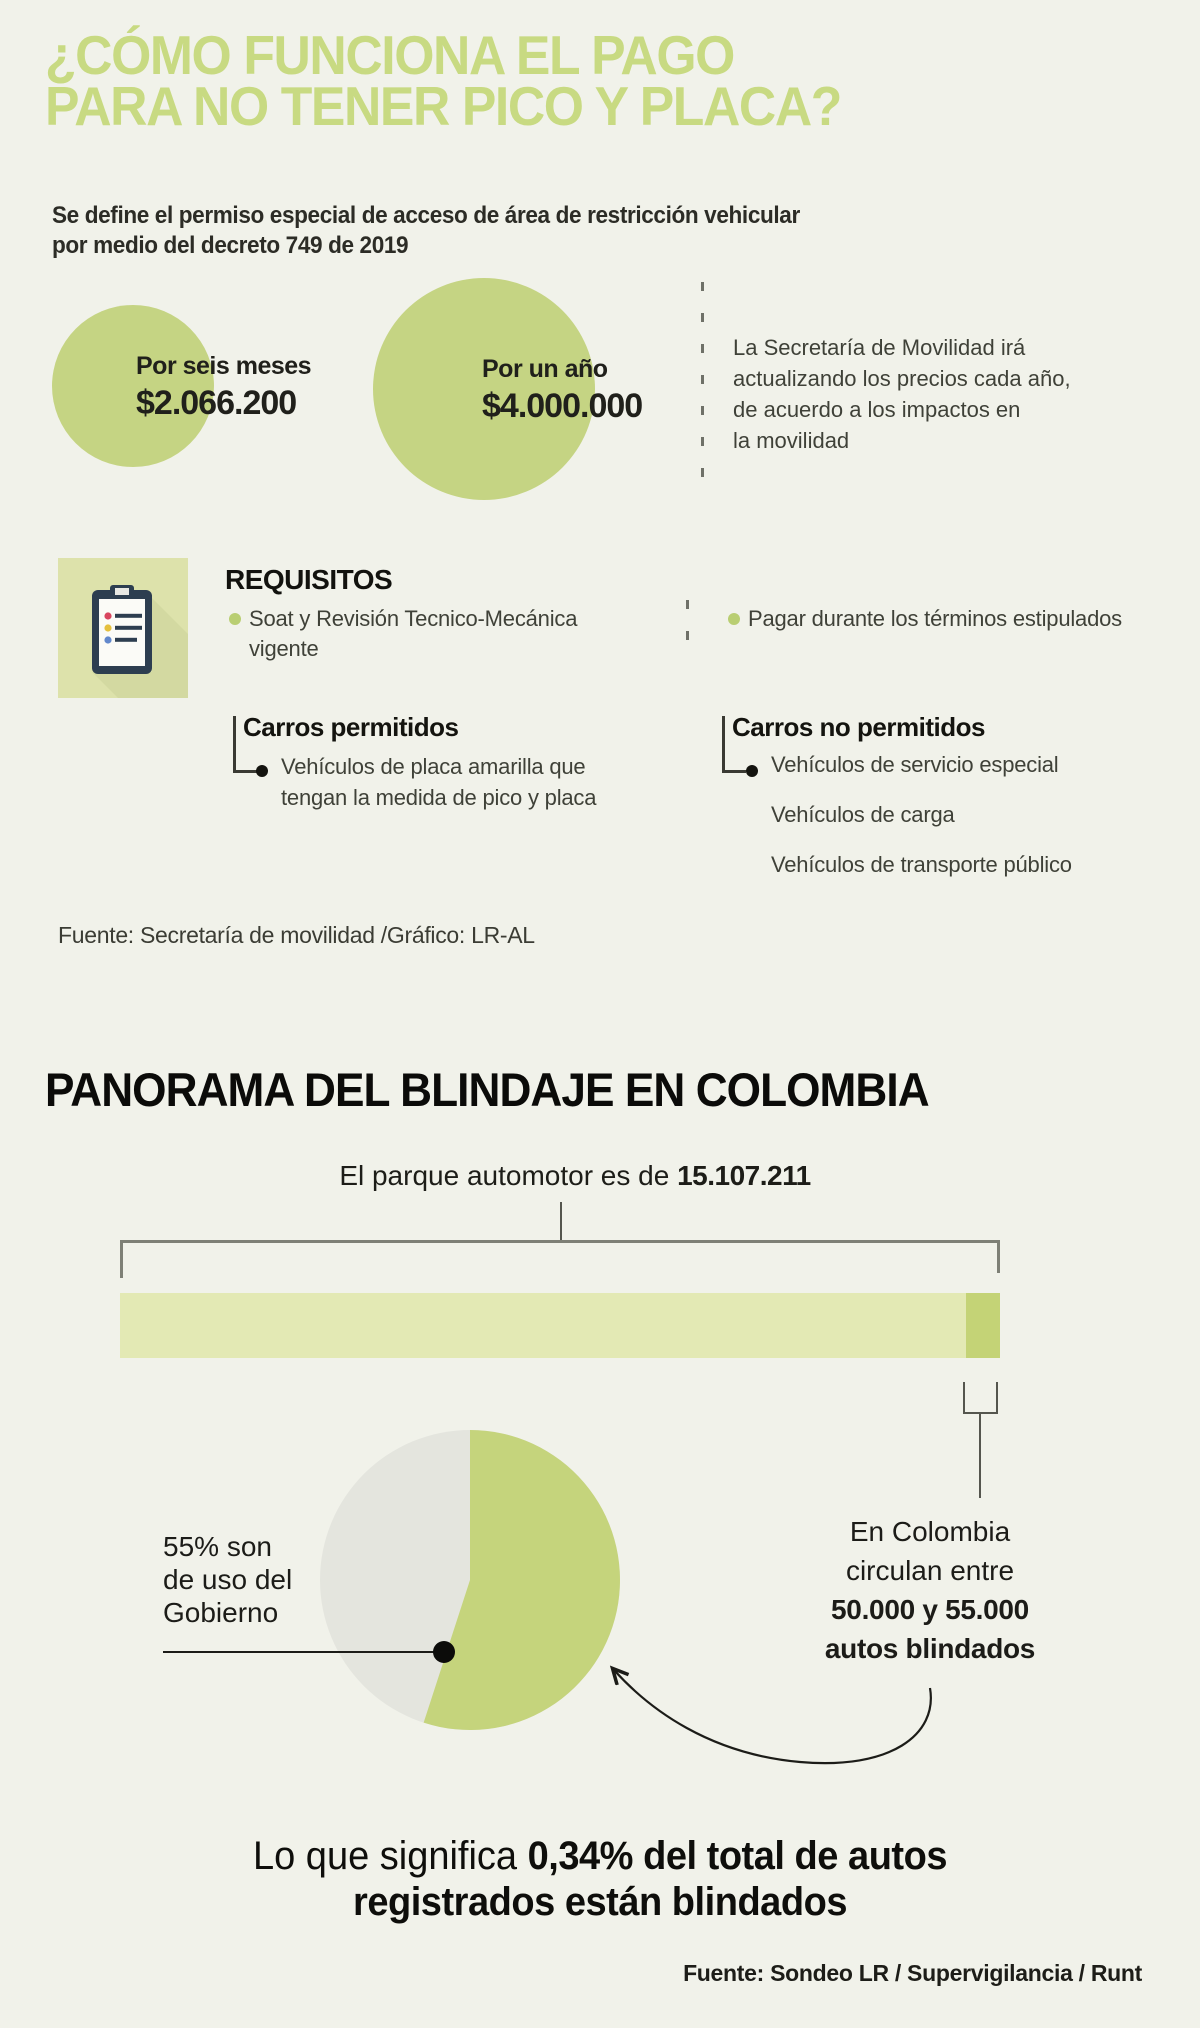 Image resolution: width=1200 pixels, height=2028 pixels. What do you see at coordinates (221, 1612) in the screenshot?
I see `gov-line3: Gobierno` at bounding box center [221, 1612].